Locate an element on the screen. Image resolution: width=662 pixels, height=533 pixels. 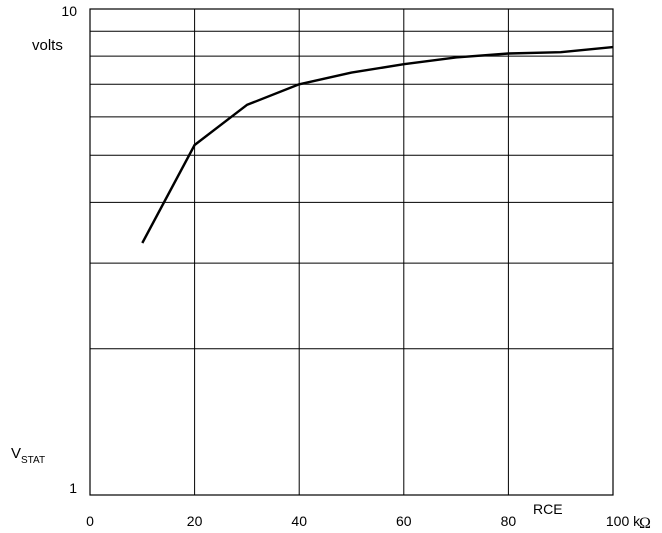
y-tick-label: 1 is located at coordinates (73, 488).